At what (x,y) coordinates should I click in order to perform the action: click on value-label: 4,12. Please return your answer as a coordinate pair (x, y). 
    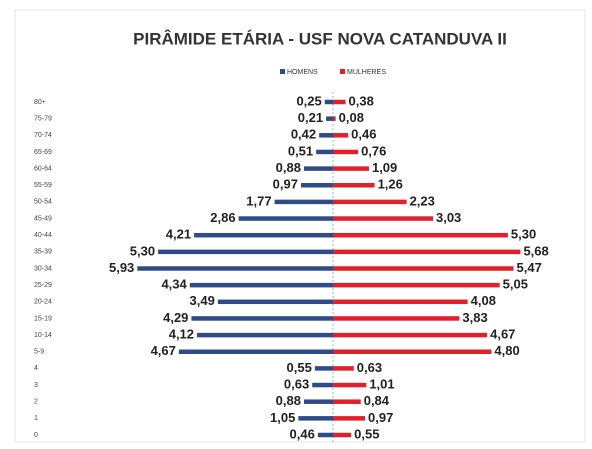
    Looking at the image, I should click on (181, 334).